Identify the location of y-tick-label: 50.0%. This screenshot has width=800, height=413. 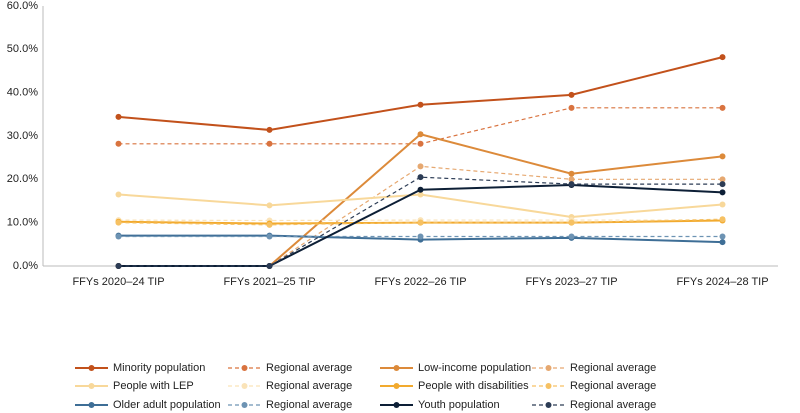
(22, 49).